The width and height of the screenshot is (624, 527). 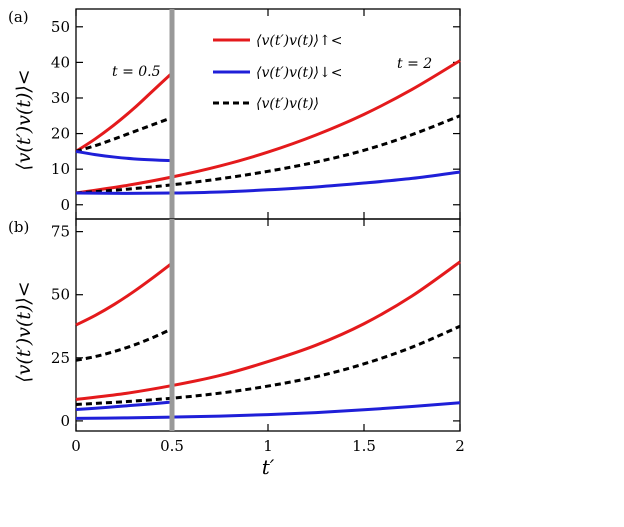 What do you see at coordinates (268, 446) in the screenshot?
I see `x-tick-label: 1` at bounding box center [268, 446].